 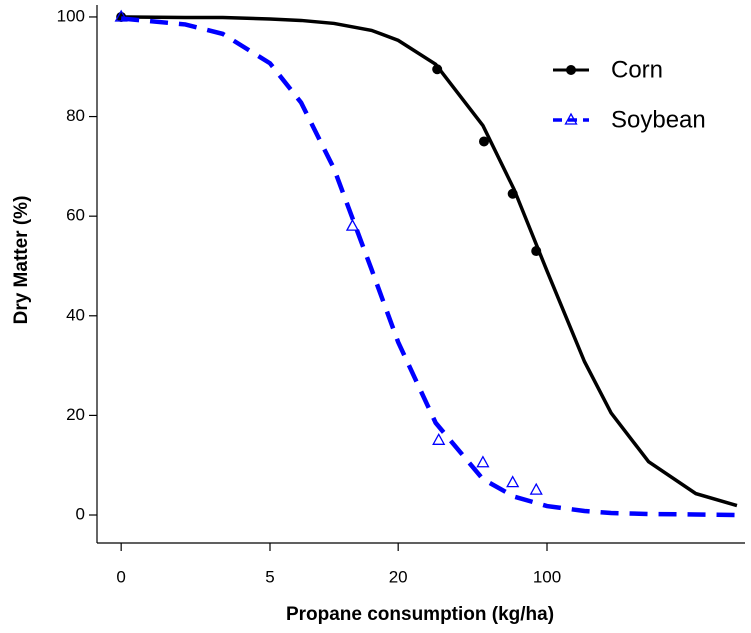 What do you see at coordinates (80, 513) in the screenshot?
I see `y-tick-label: 0` at bounding box center [80, 513].